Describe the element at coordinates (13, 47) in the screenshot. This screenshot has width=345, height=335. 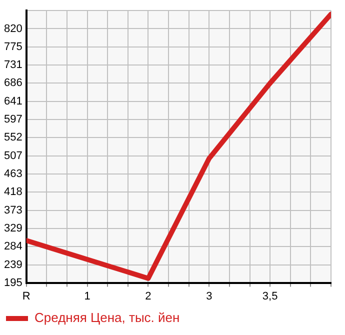
I see `y-tick-label: 775` at that location.